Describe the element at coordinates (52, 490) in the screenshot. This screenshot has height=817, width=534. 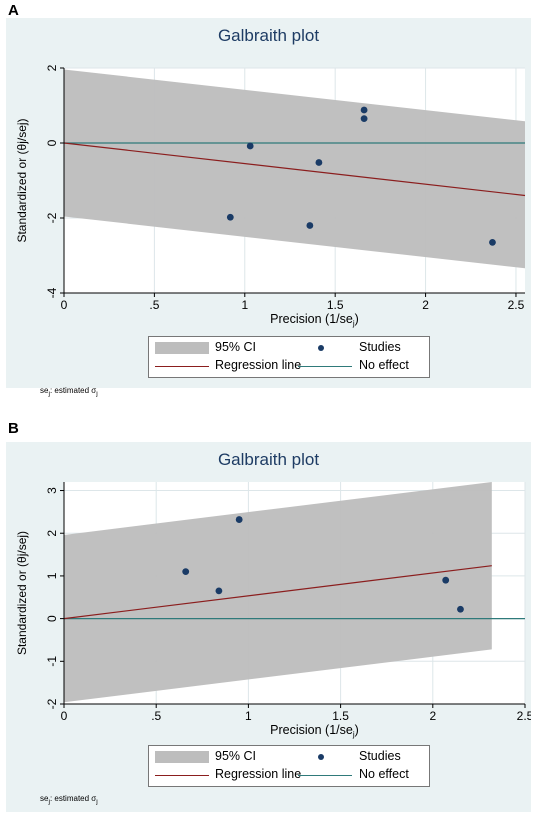
I see `y-tick-label: 3` at that location.